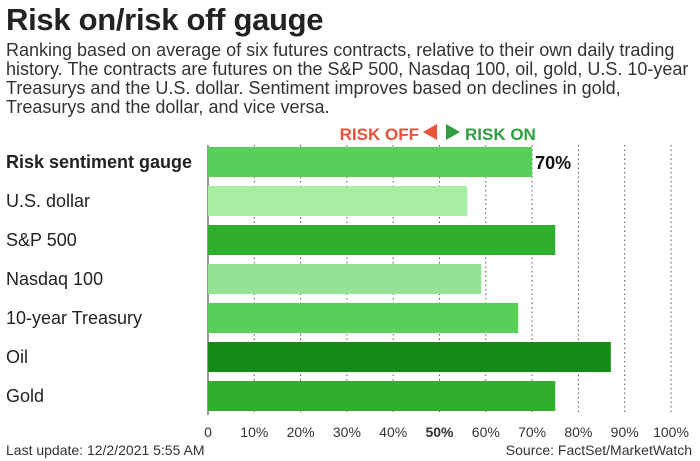 This screenshot has width=700, height=461. What do you see at coordinates (48, 201) in the screenshot?
I see `category-label: U.S. dollar` at bounding box center [48, 201].